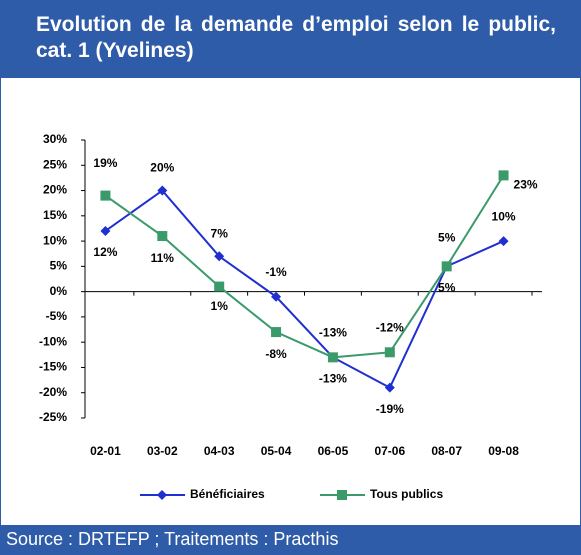 The image size is (581, 555). Describe the element at coordinates (220, 306) in the screenshot. I see `data-label: 1%` at that location.